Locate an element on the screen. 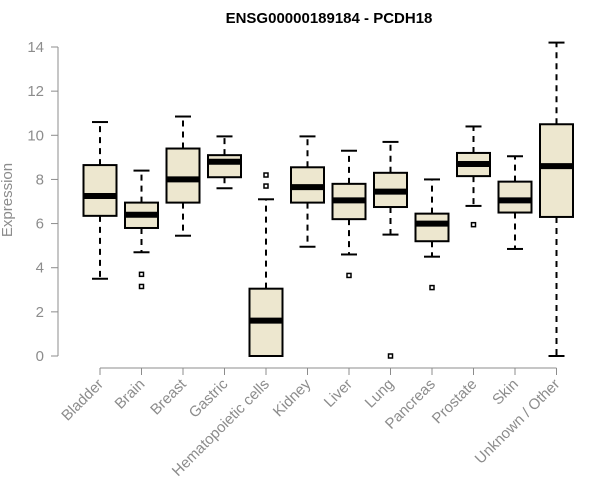 The width and height of the screenshot is (600, 500). category-label: Prostate is located at coordinates (455, 402).